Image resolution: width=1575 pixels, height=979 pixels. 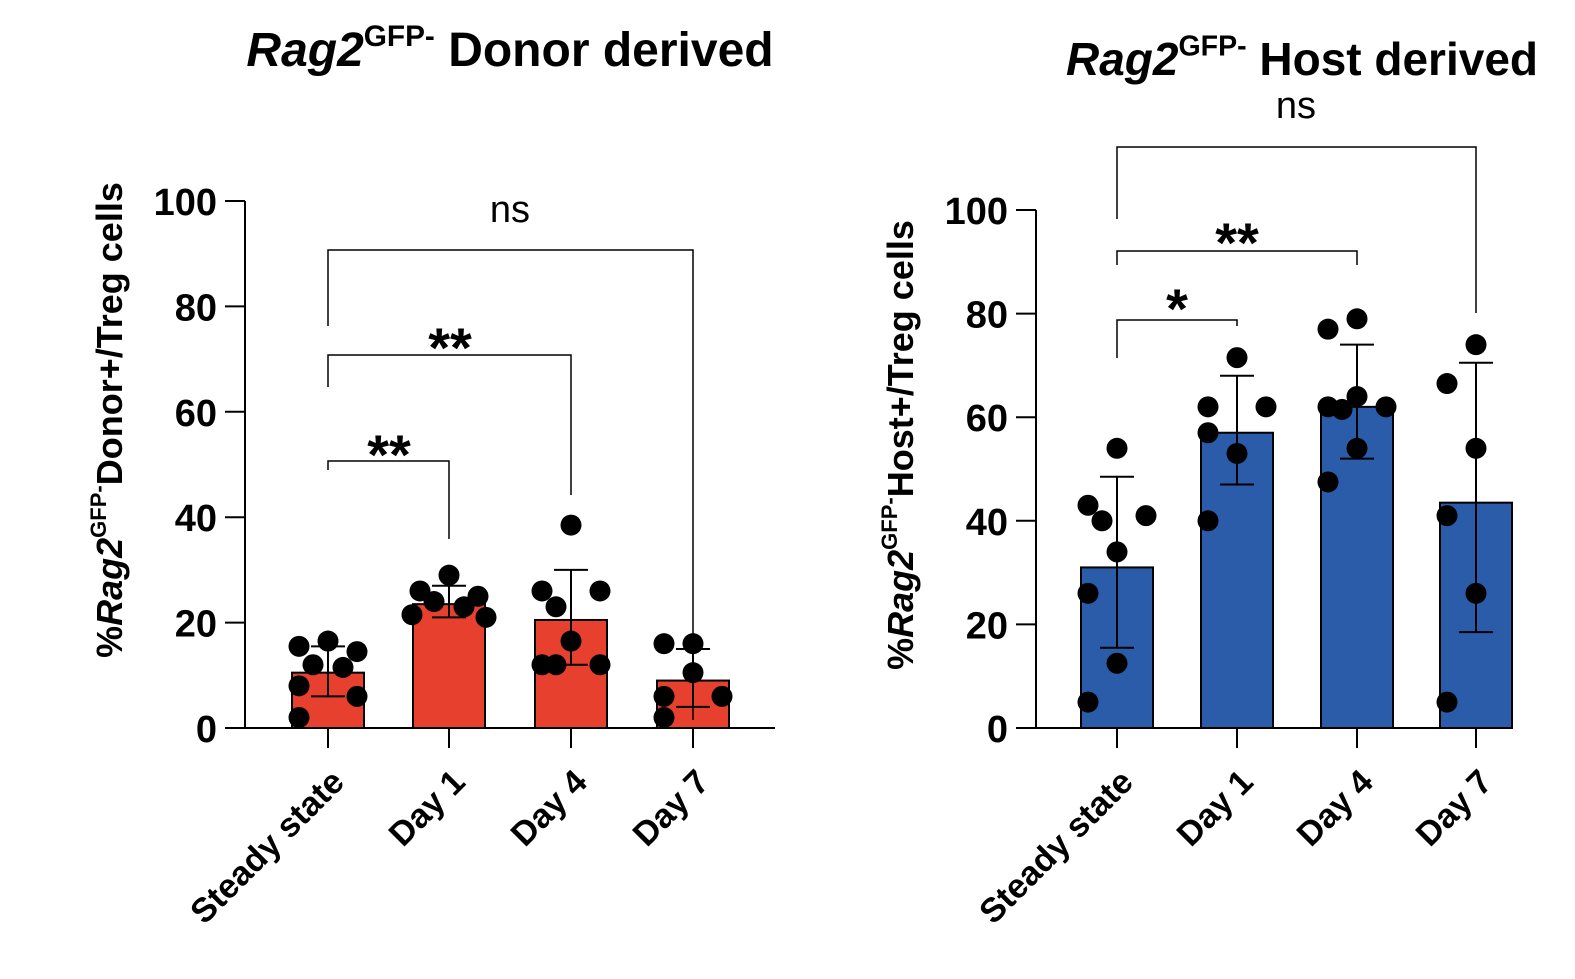 I want to click on chart-title: Rag2GFP- Host derived, so click(x=1302, y=58).